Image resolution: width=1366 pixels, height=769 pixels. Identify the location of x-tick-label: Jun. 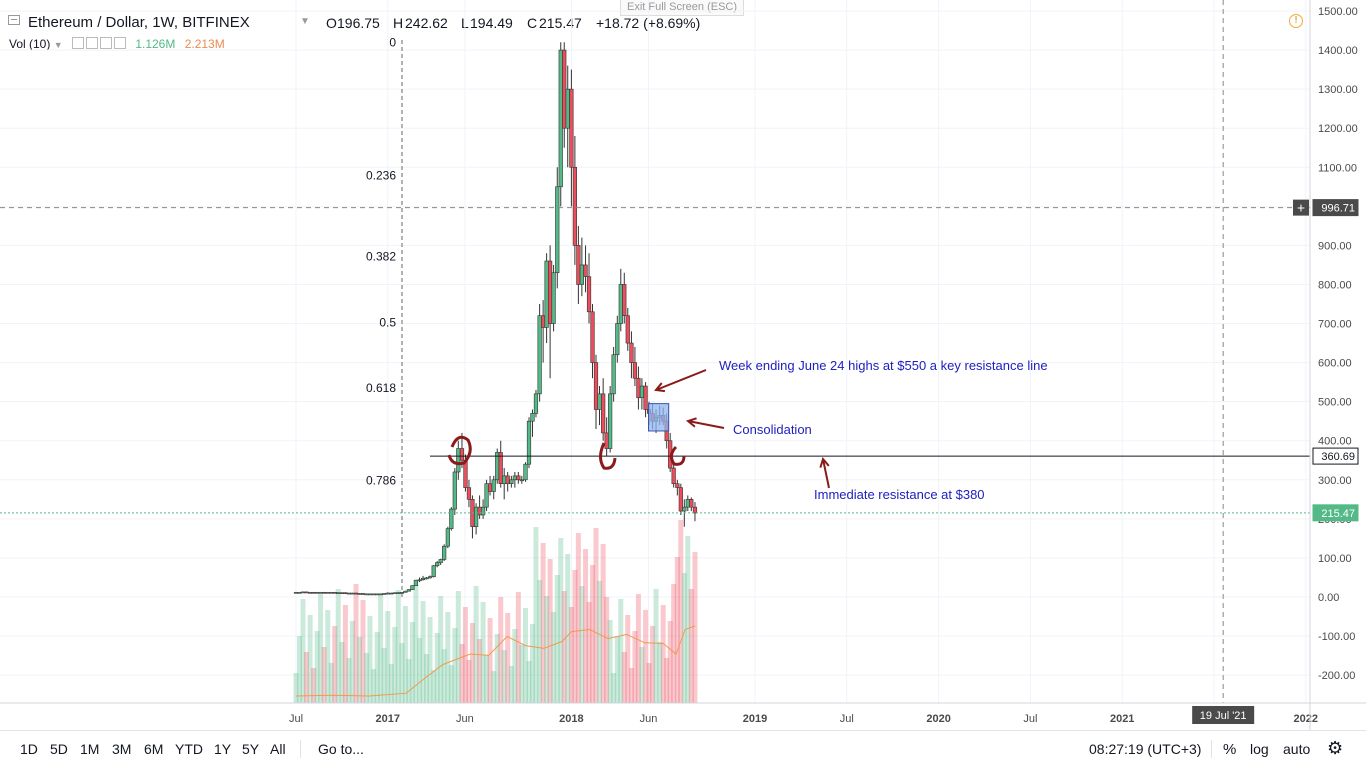
(465, 719).